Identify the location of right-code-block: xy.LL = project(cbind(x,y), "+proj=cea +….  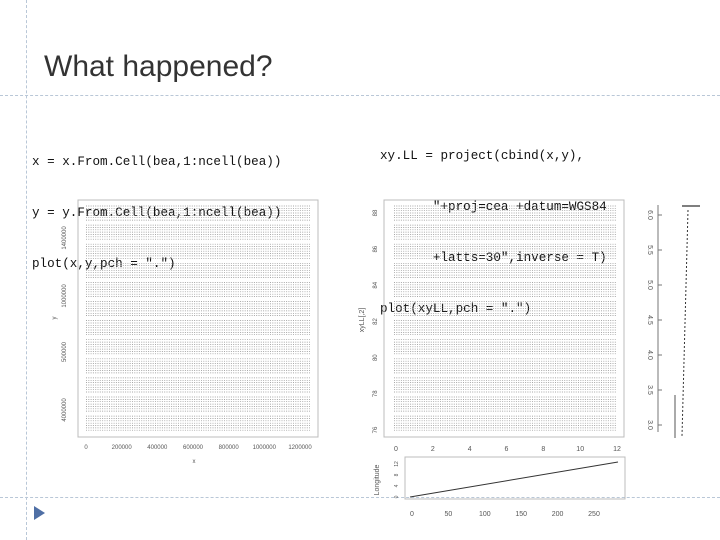
(493, 224).